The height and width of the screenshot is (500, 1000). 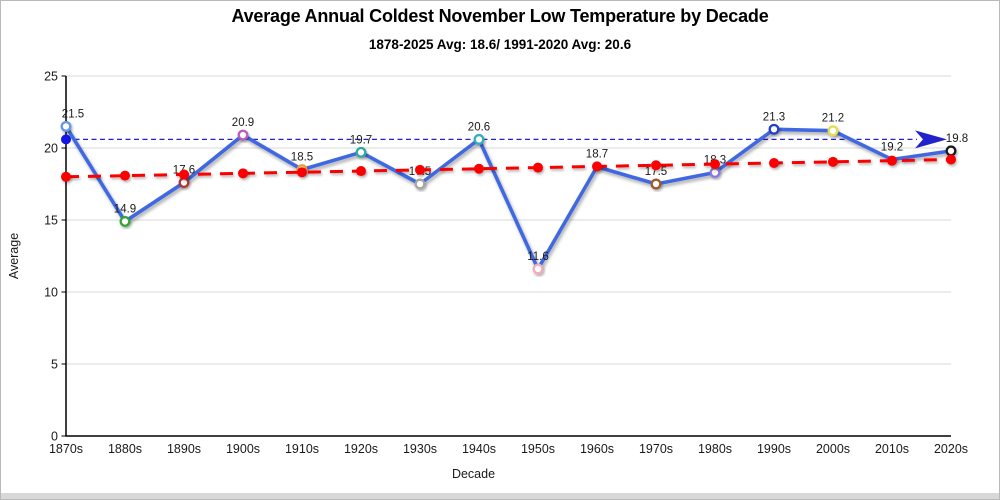 I want to click on x-tick-label: 1930s, so click(x=420, y=449).